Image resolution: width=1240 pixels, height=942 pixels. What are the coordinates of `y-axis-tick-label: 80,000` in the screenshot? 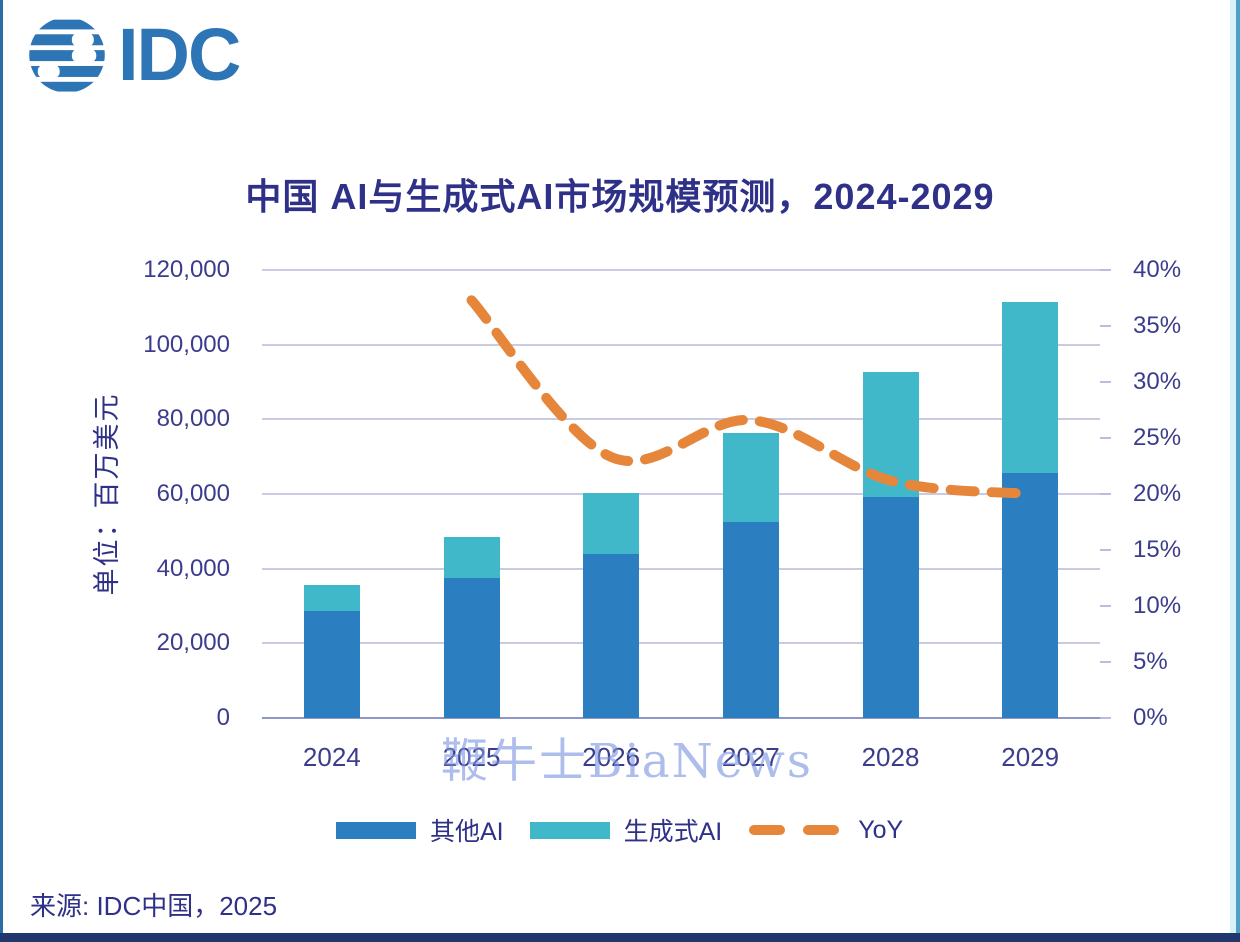 It's located at (193, 419).